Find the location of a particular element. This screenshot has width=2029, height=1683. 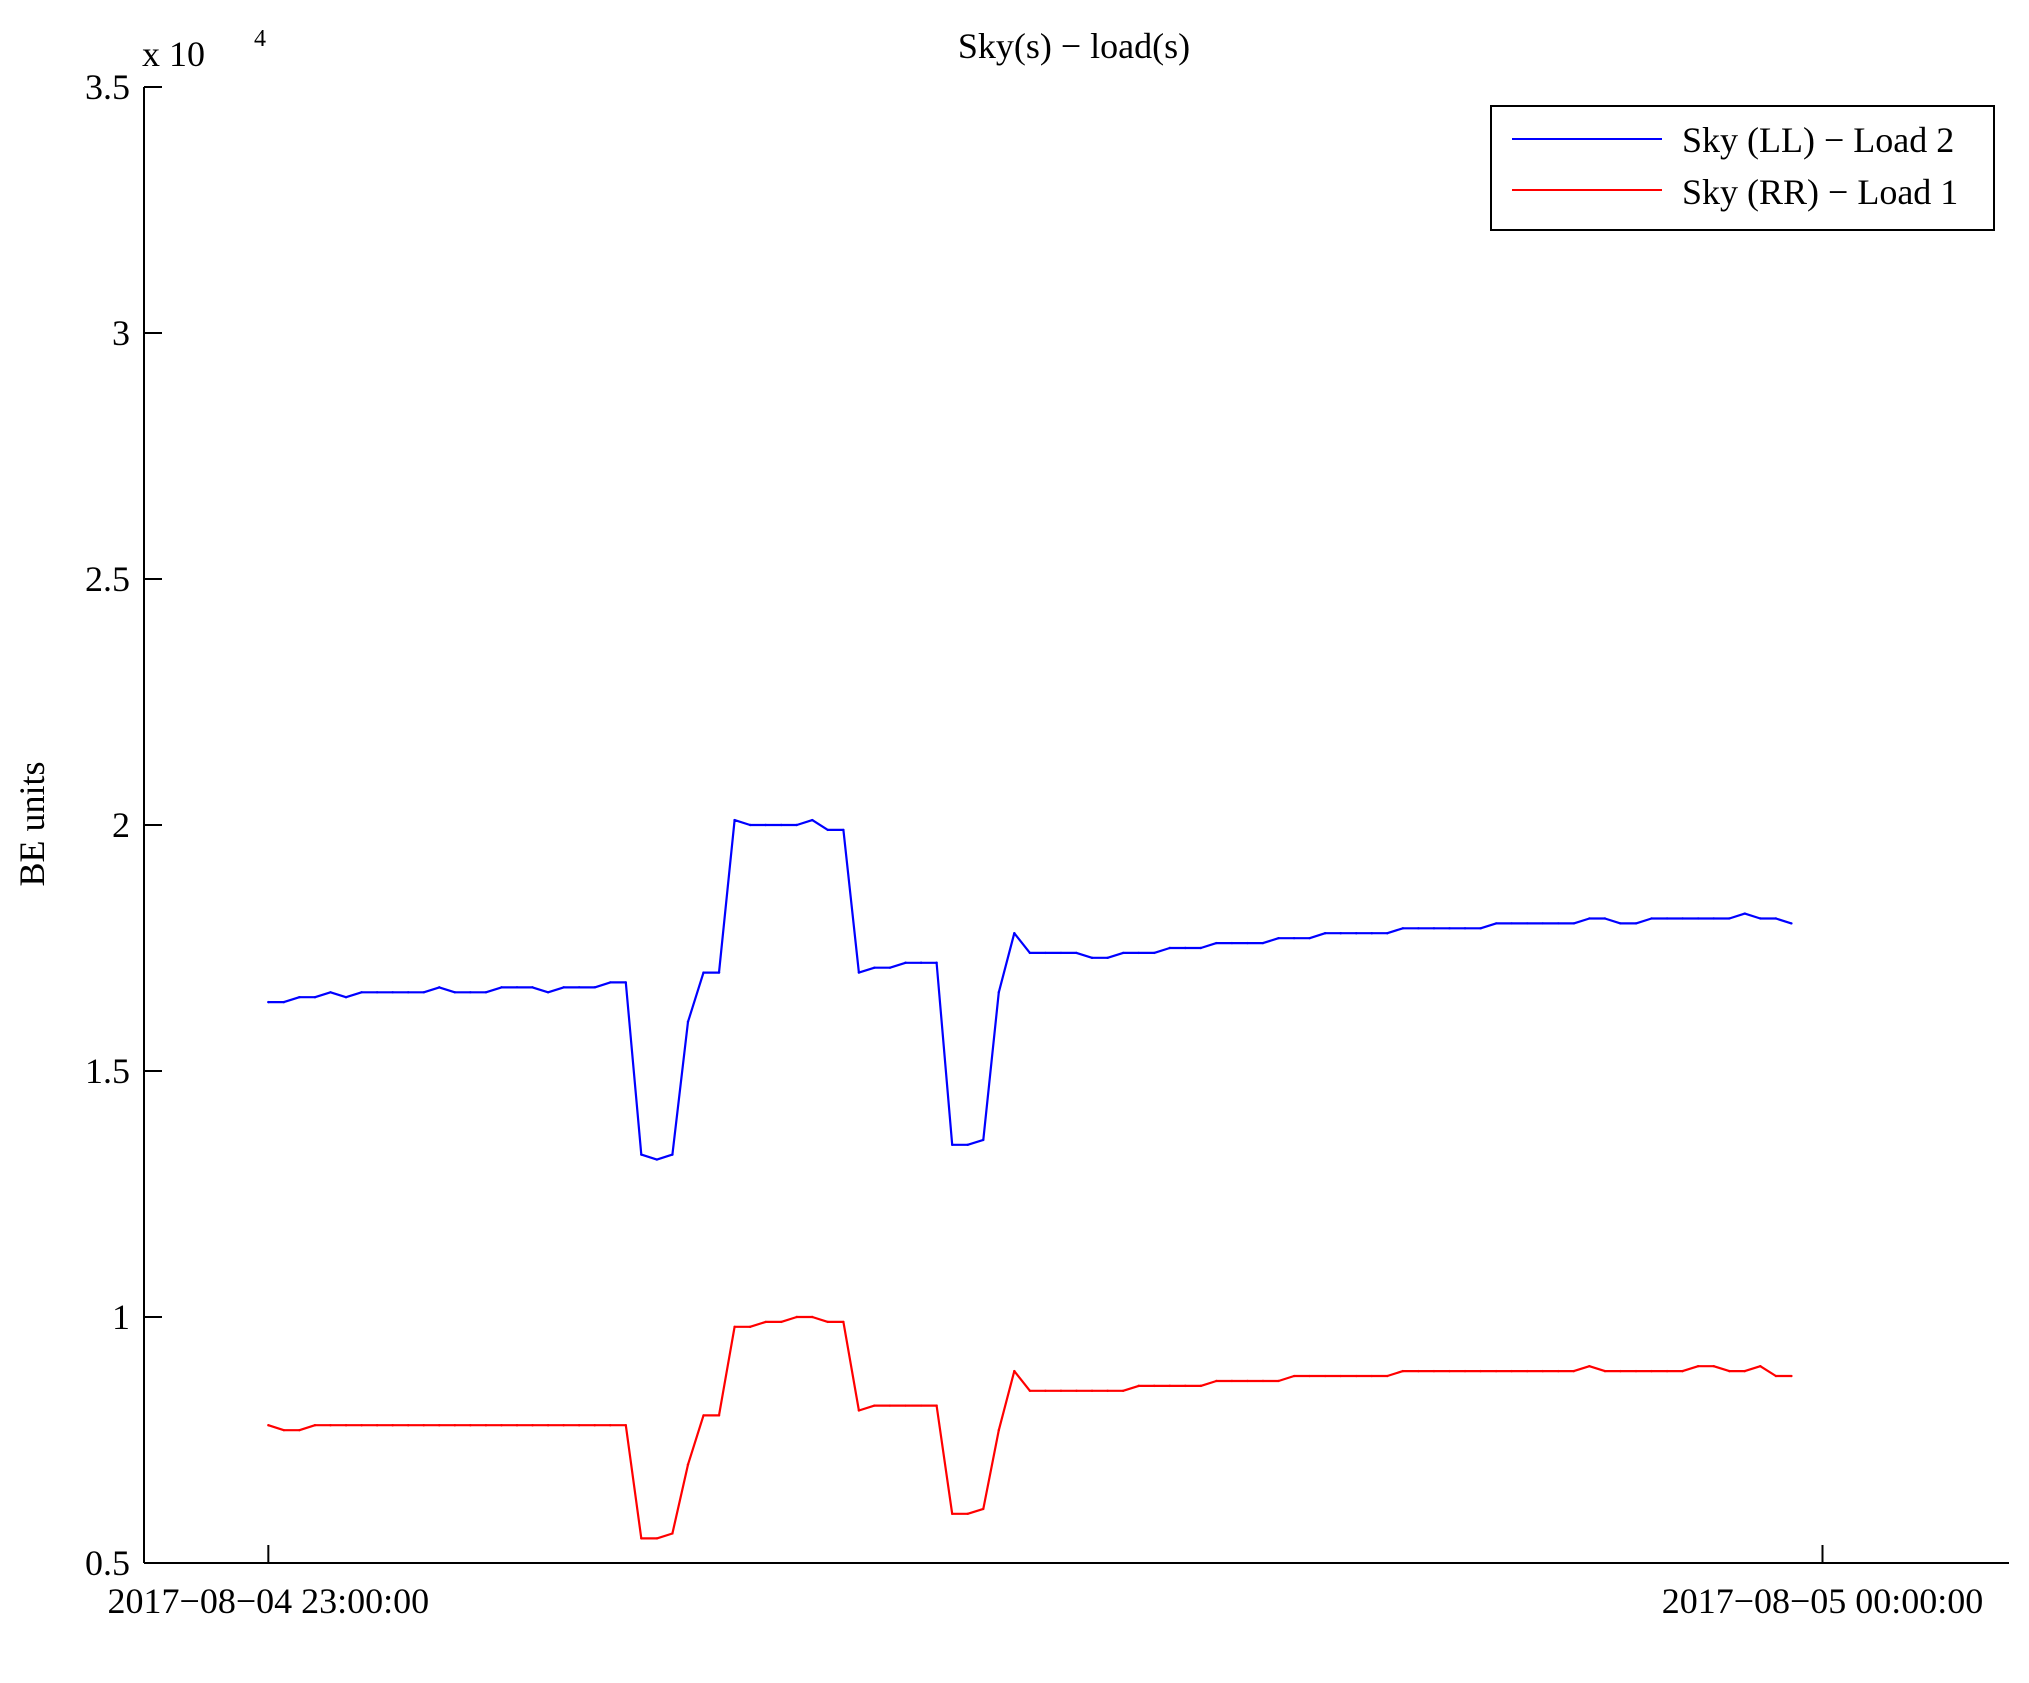

y-multiplier-exponent: 4 is located at coordinates (260, 39).